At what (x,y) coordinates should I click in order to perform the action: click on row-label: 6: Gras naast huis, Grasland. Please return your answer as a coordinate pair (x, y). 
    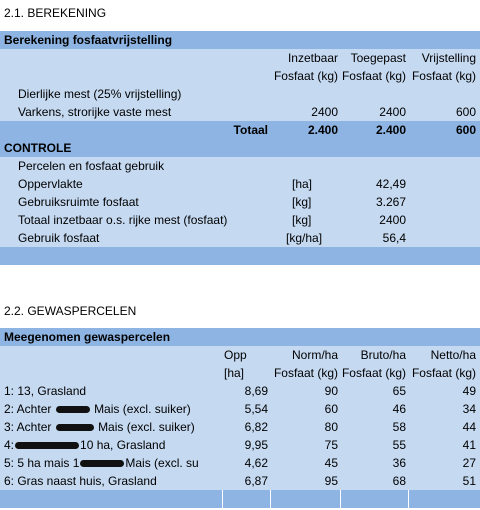
    Looking at the image, I should click on (80, 481).